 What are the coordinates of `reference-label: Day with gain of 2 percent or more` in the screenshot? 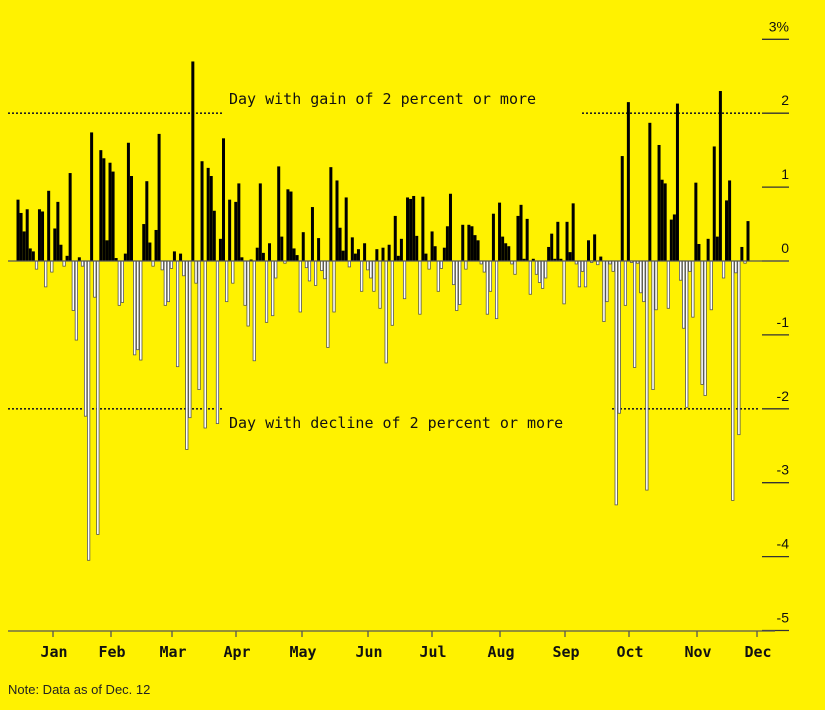 It's located at (382, 99).